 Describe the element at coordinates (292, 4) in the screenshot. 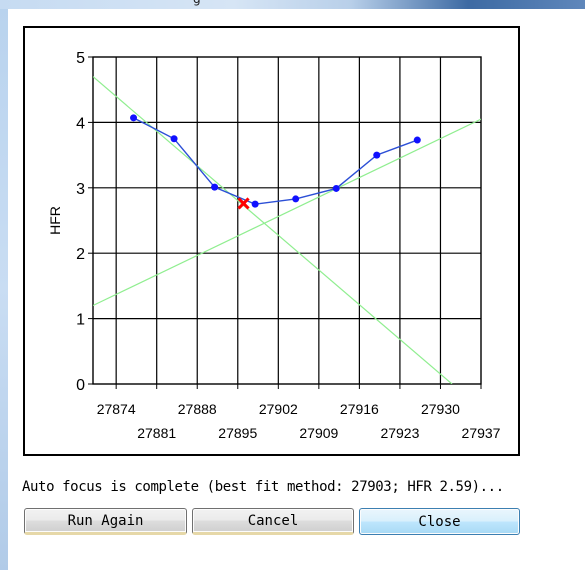

I see `window-title-bar: g` at that location.